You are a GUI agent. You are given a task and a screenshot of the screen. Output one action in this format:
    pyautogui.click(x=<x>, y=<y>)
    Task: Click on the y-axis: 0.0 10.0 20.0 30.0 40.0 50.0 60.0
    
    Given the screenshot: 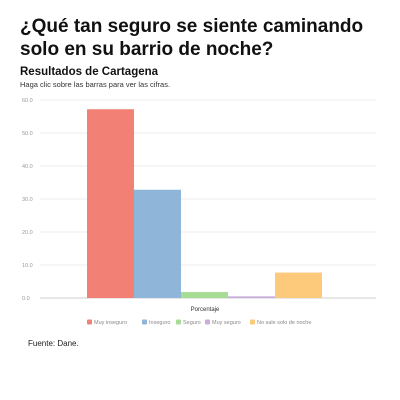 What is the action you would take?
    pyautogui.click(x=27, y=200)
    